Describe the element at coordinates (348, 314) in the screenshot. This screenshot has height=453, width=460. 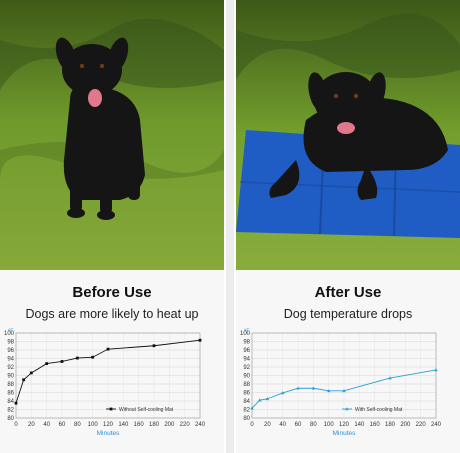
I see `after-use-subheading: Dog temperature drops` at that location.